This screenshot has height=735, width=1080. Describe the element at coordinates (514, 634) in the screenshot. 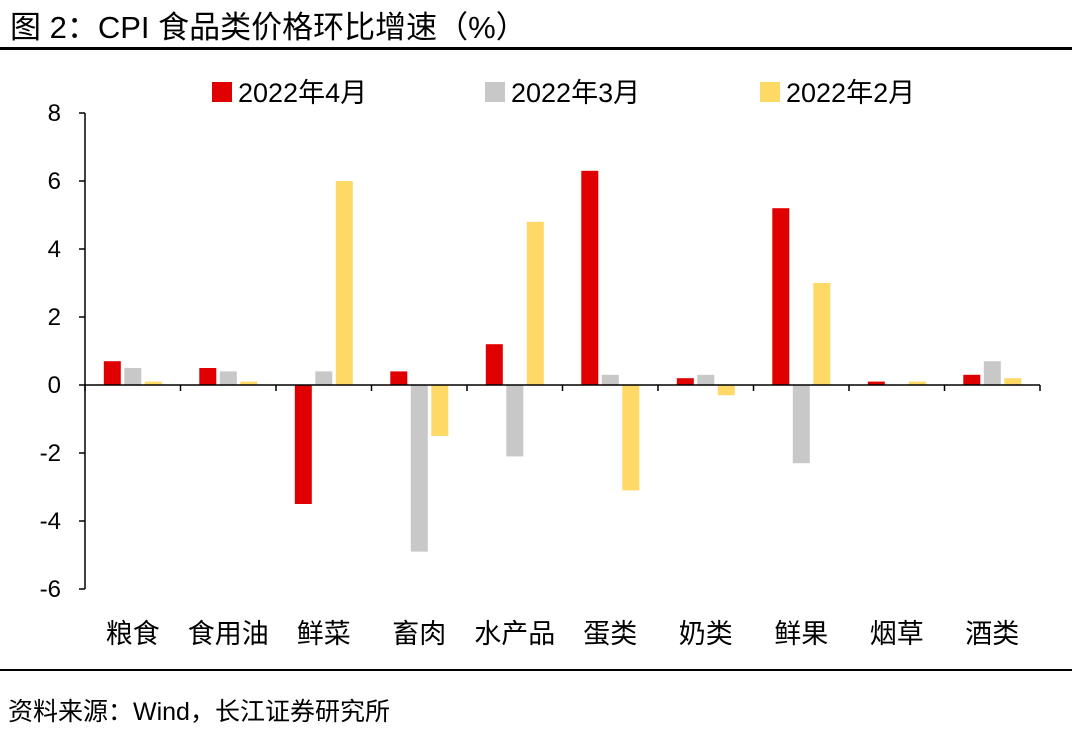

I see `x-tick-label: 水产品` at that location.